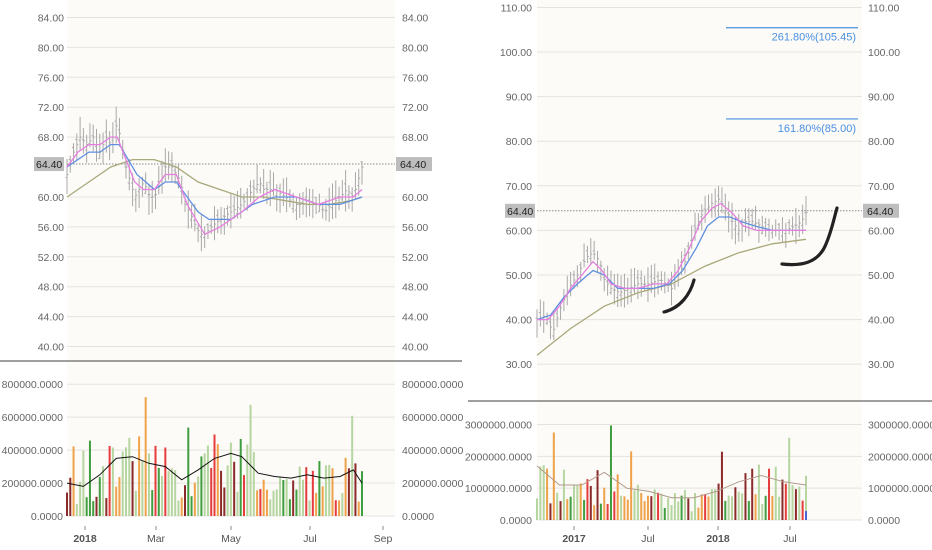 This screenshot has height=550, width=932. What do you see at coordinates (881, 210) in the screenshot?
I see `current-price-badge-right` at bounding box center [881, 210].